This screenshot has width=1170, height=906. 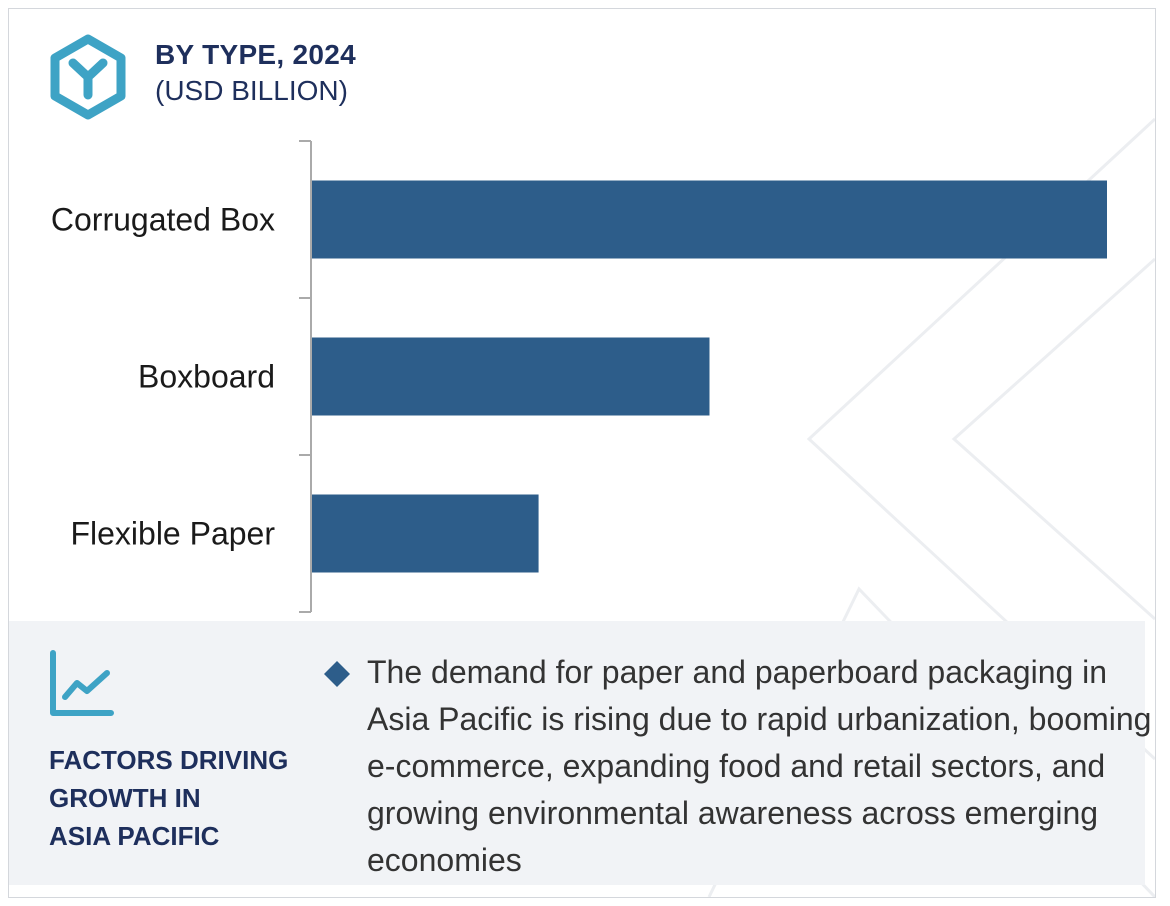 What do you see at coordinates (169, 760) in the screenshot?
I see `factors-title-line: FACTORS DRIVING` at bounding box center [169, 760].